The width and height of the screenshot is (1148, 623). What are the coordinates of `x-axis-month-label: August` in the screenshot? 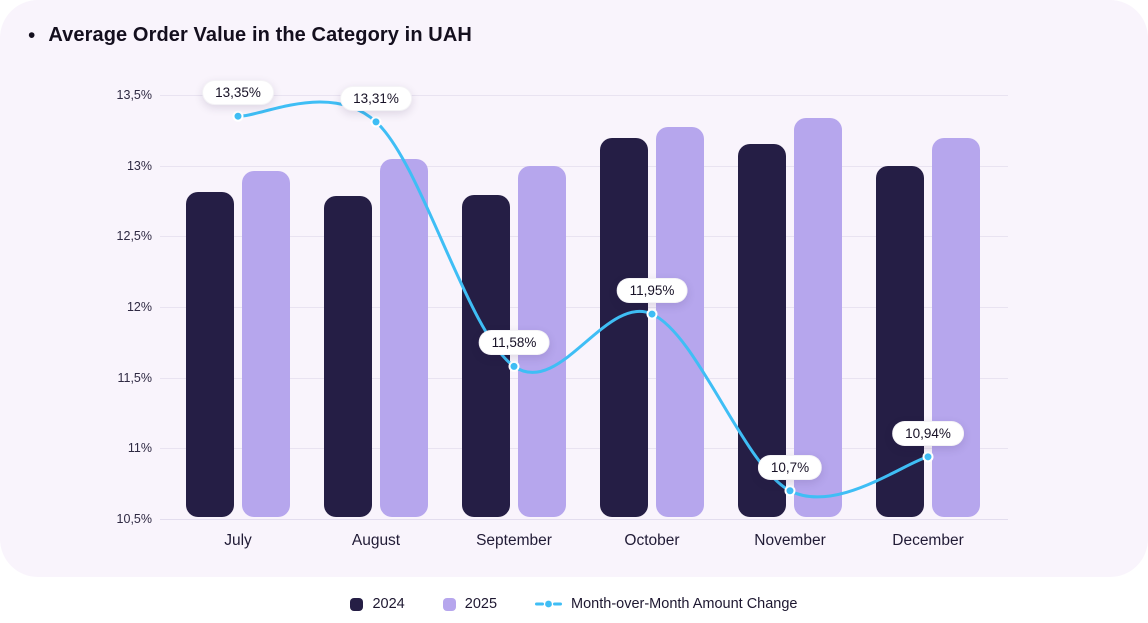 It's located at (376, 540).